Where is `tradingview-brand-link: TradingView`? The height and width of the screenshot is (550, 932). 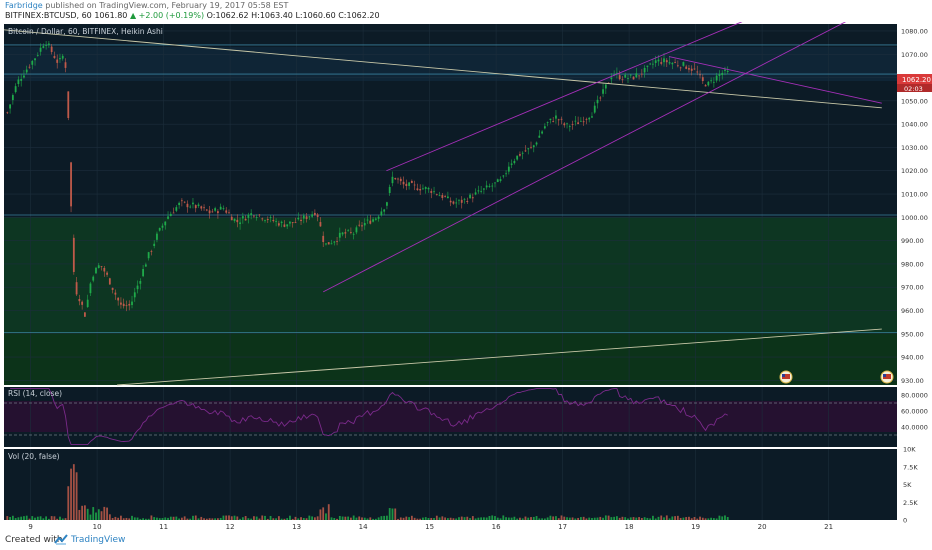 tradingview-brand-link: TradingView is located at coordinates (98, 540).